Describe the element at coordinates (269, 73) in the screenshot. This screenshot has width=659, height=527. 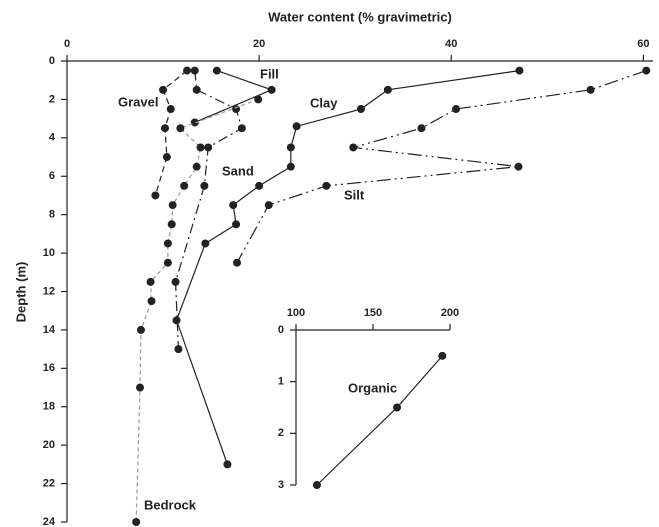
I see `series-label: Fill` at that location.